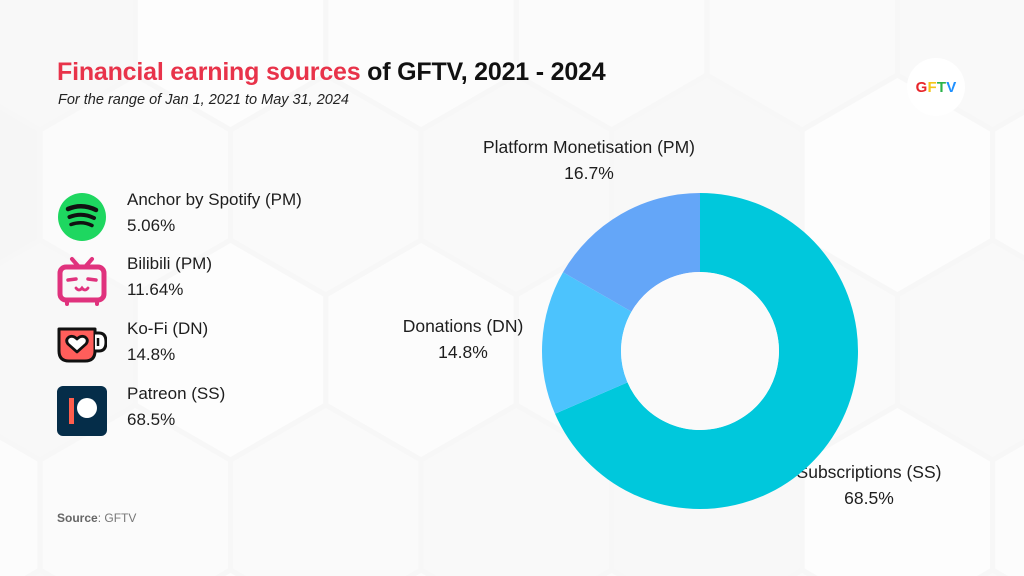 This screenshot has height=576, width=1024. I want to click on donut-slice-platform-monetisation-pm, so click(631, 252).